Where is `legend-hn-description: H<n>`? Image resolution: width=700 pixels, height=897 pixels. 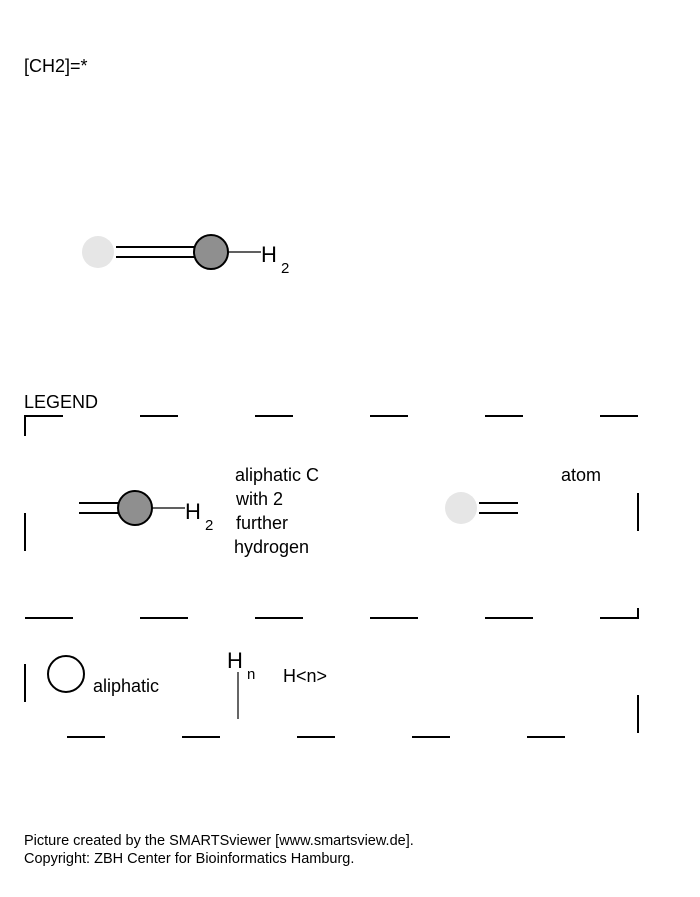
legend-hn-description: H<n> is located at coordinates (305, 676).